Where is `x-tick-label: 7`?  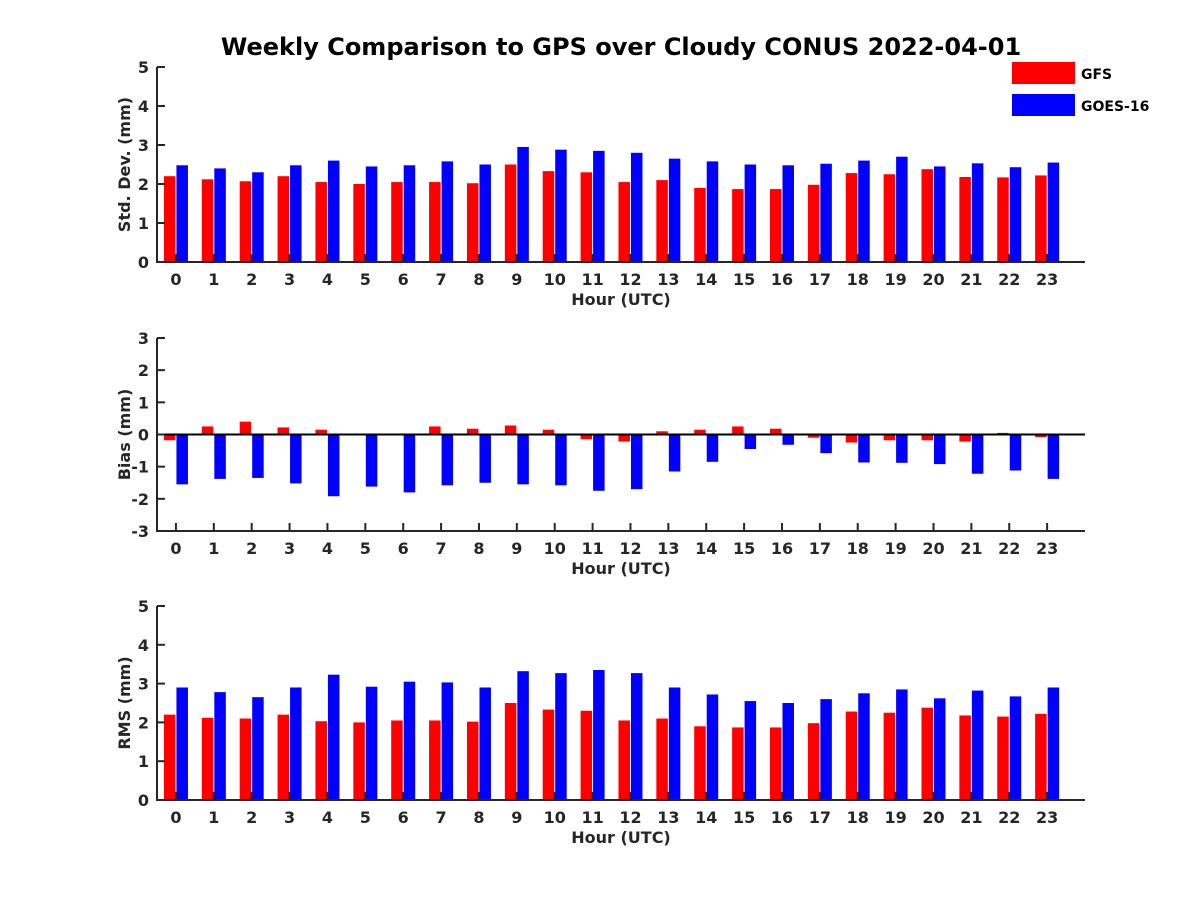
x-tick-label: 7 is located at coordinates (441, 548).